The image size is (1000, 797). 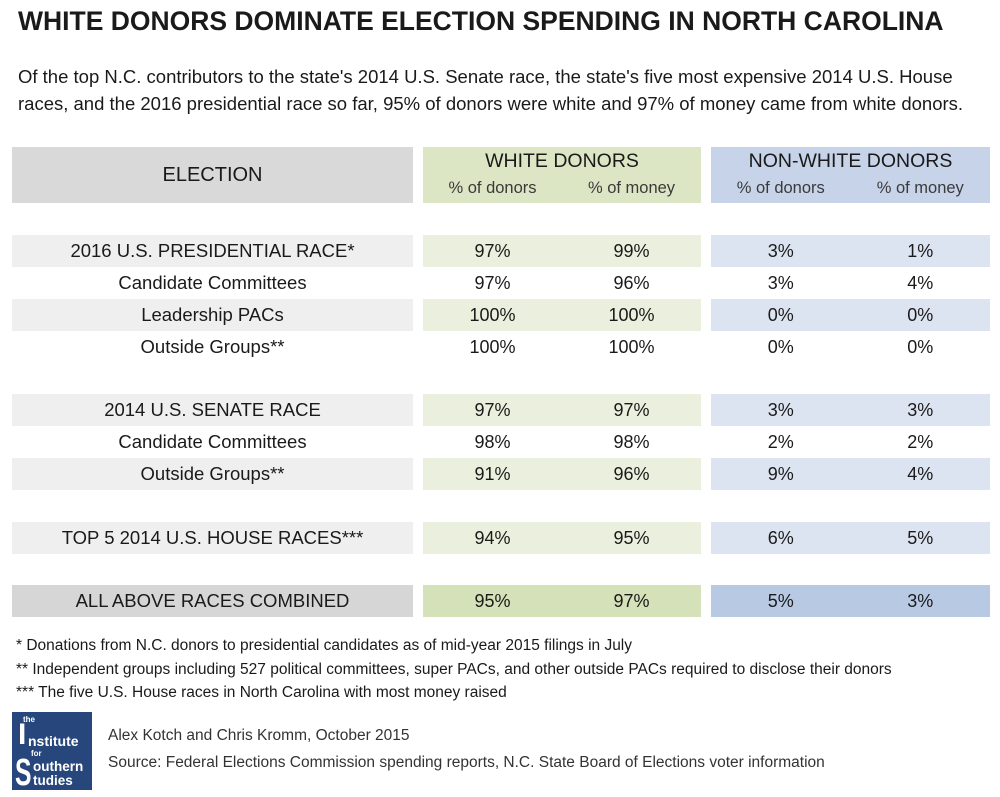 What do you see at coordinates (259, 735) in the screenshot?
I see `author-credit: Alex Kotch and Chris Kromm, October 2015` at bounding box center [259, 735].